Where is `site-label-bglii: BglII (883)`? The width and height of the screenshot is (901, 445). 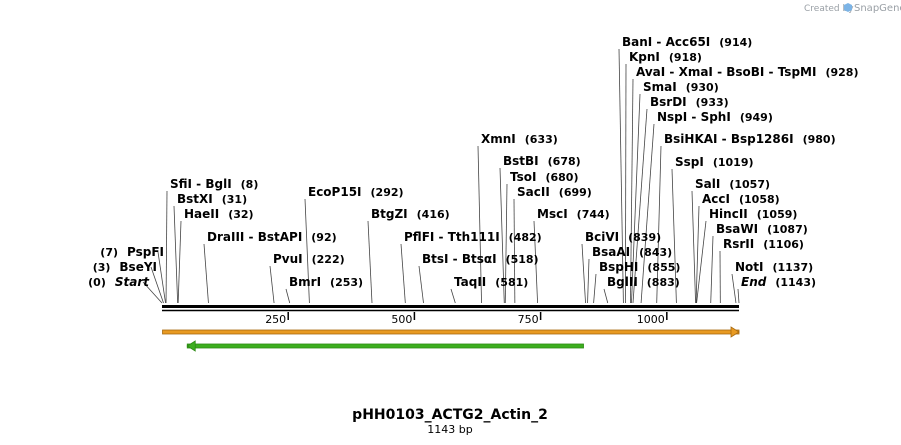
site-label-bglii: BglII (883) is located at coordinates (643, 282).